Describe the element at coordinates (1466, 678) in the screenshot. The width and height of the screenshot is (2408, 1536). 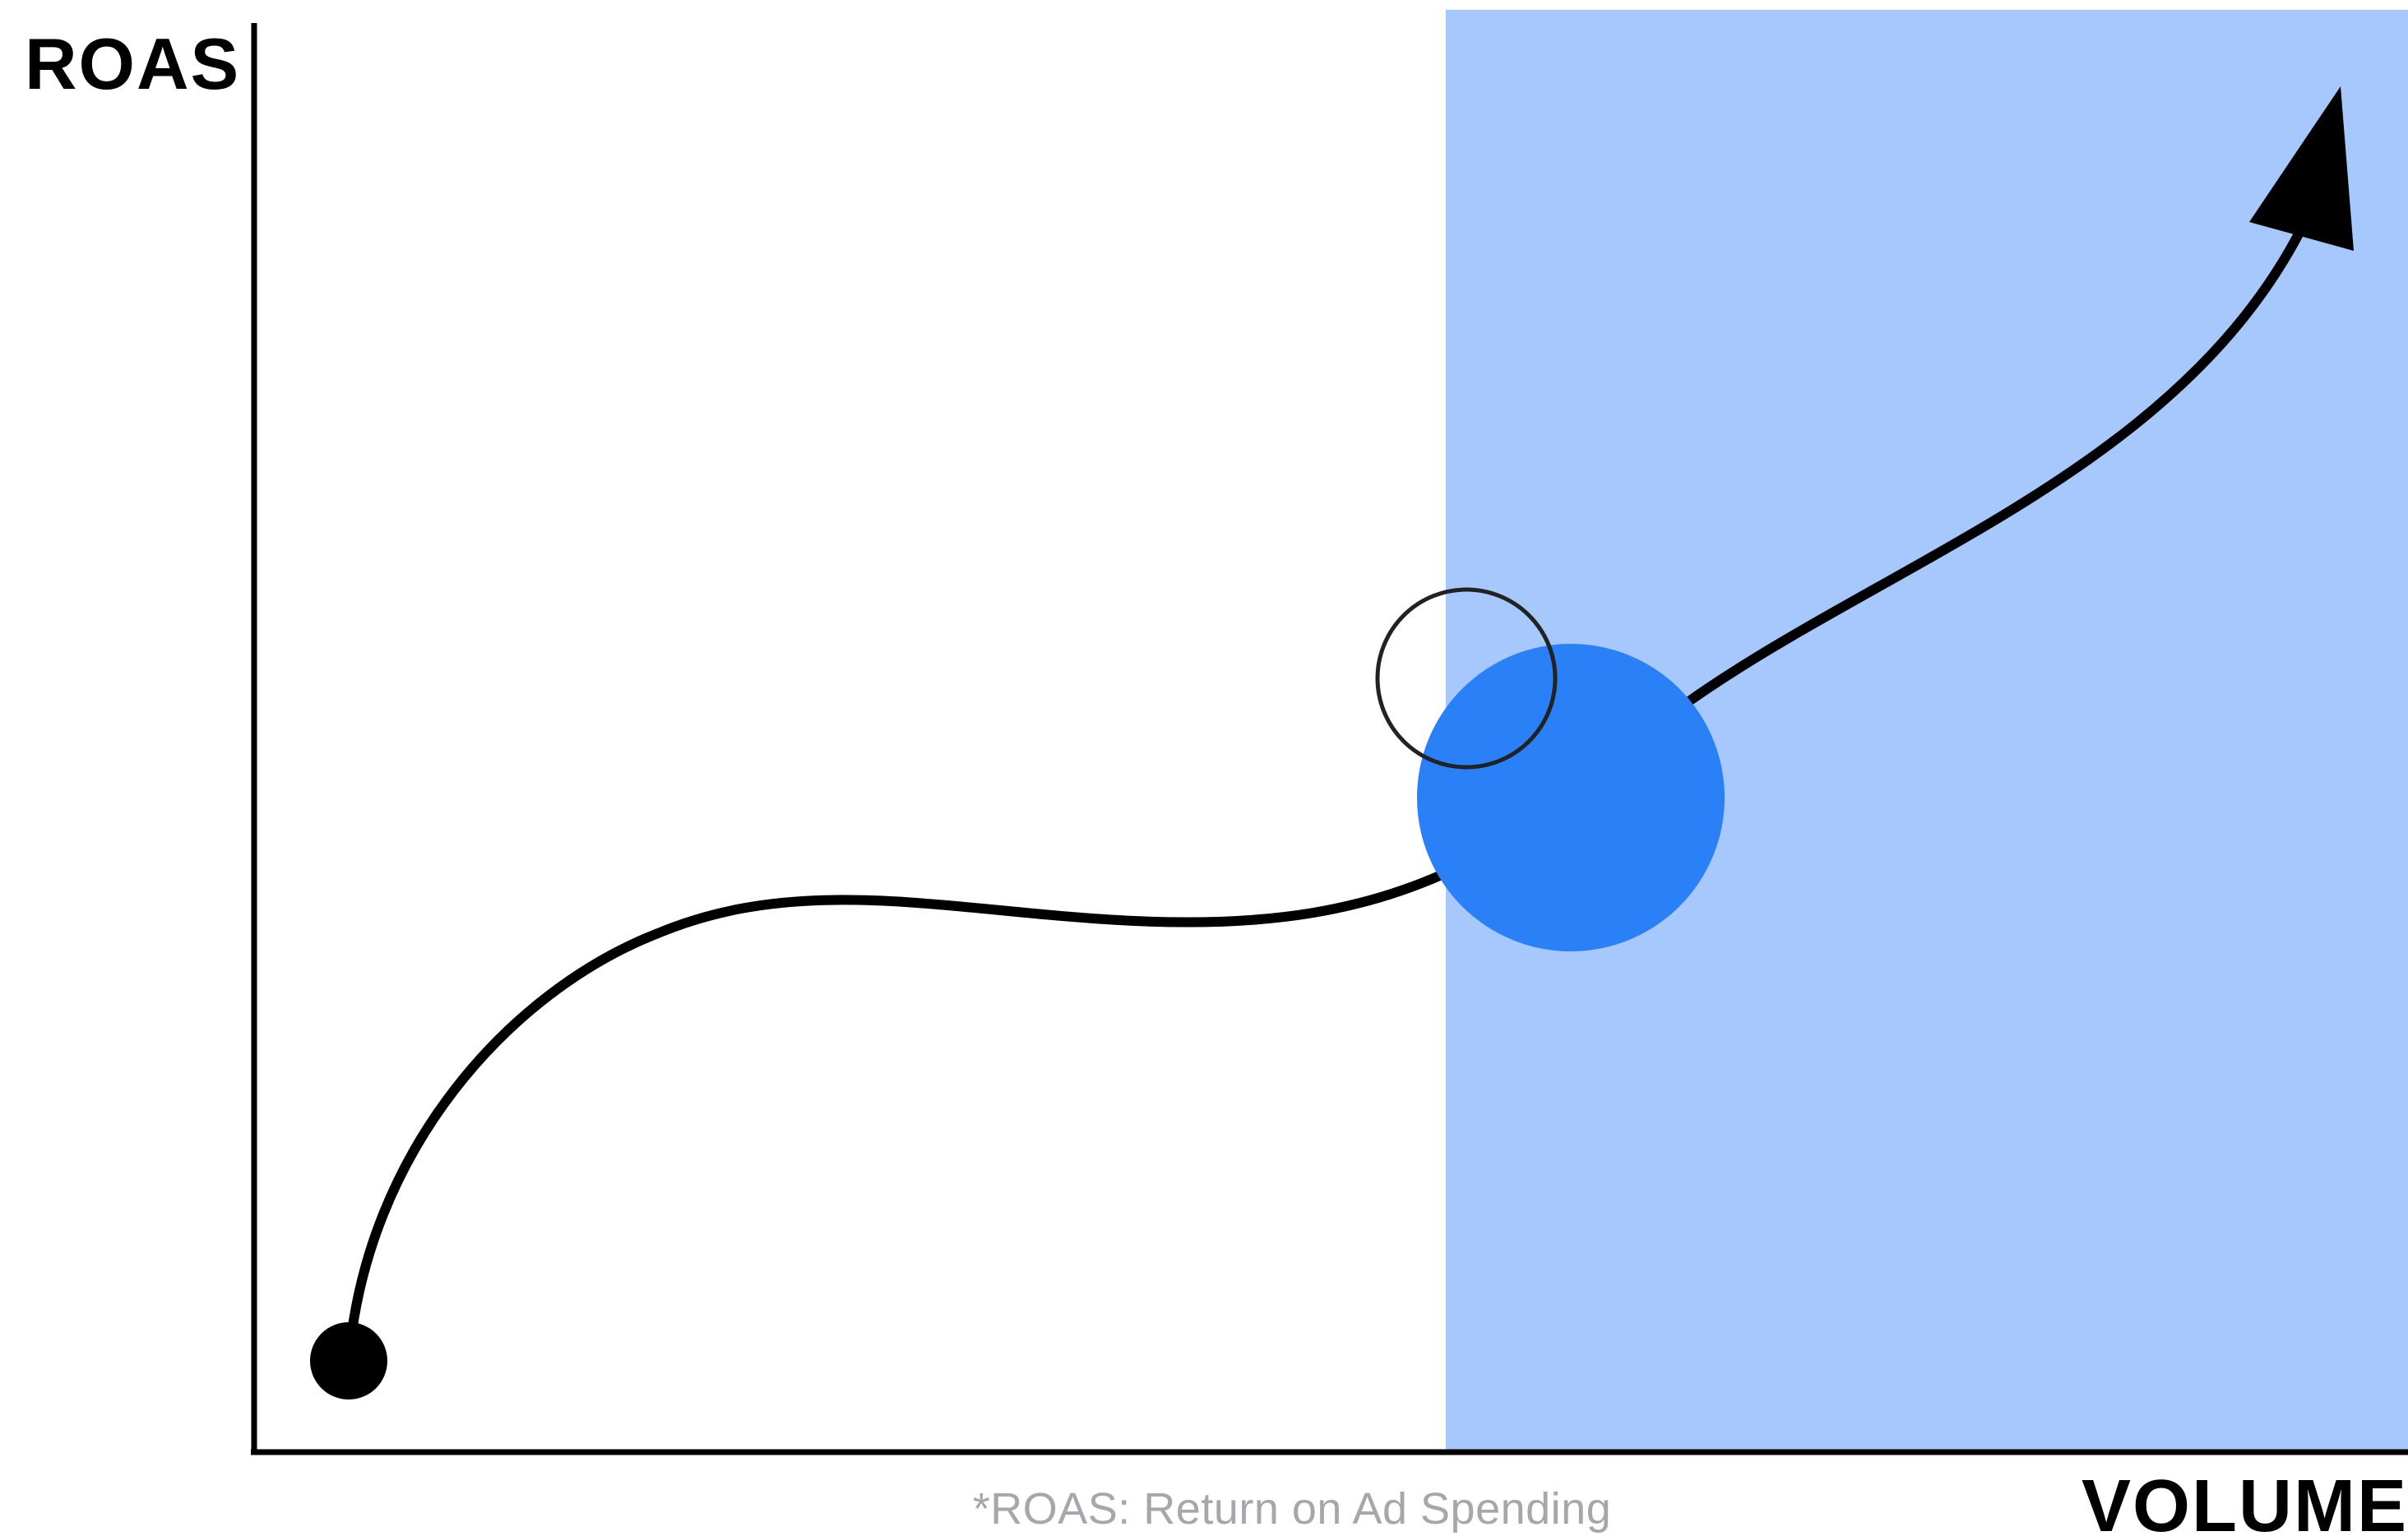
I see `target-marker` at that location.